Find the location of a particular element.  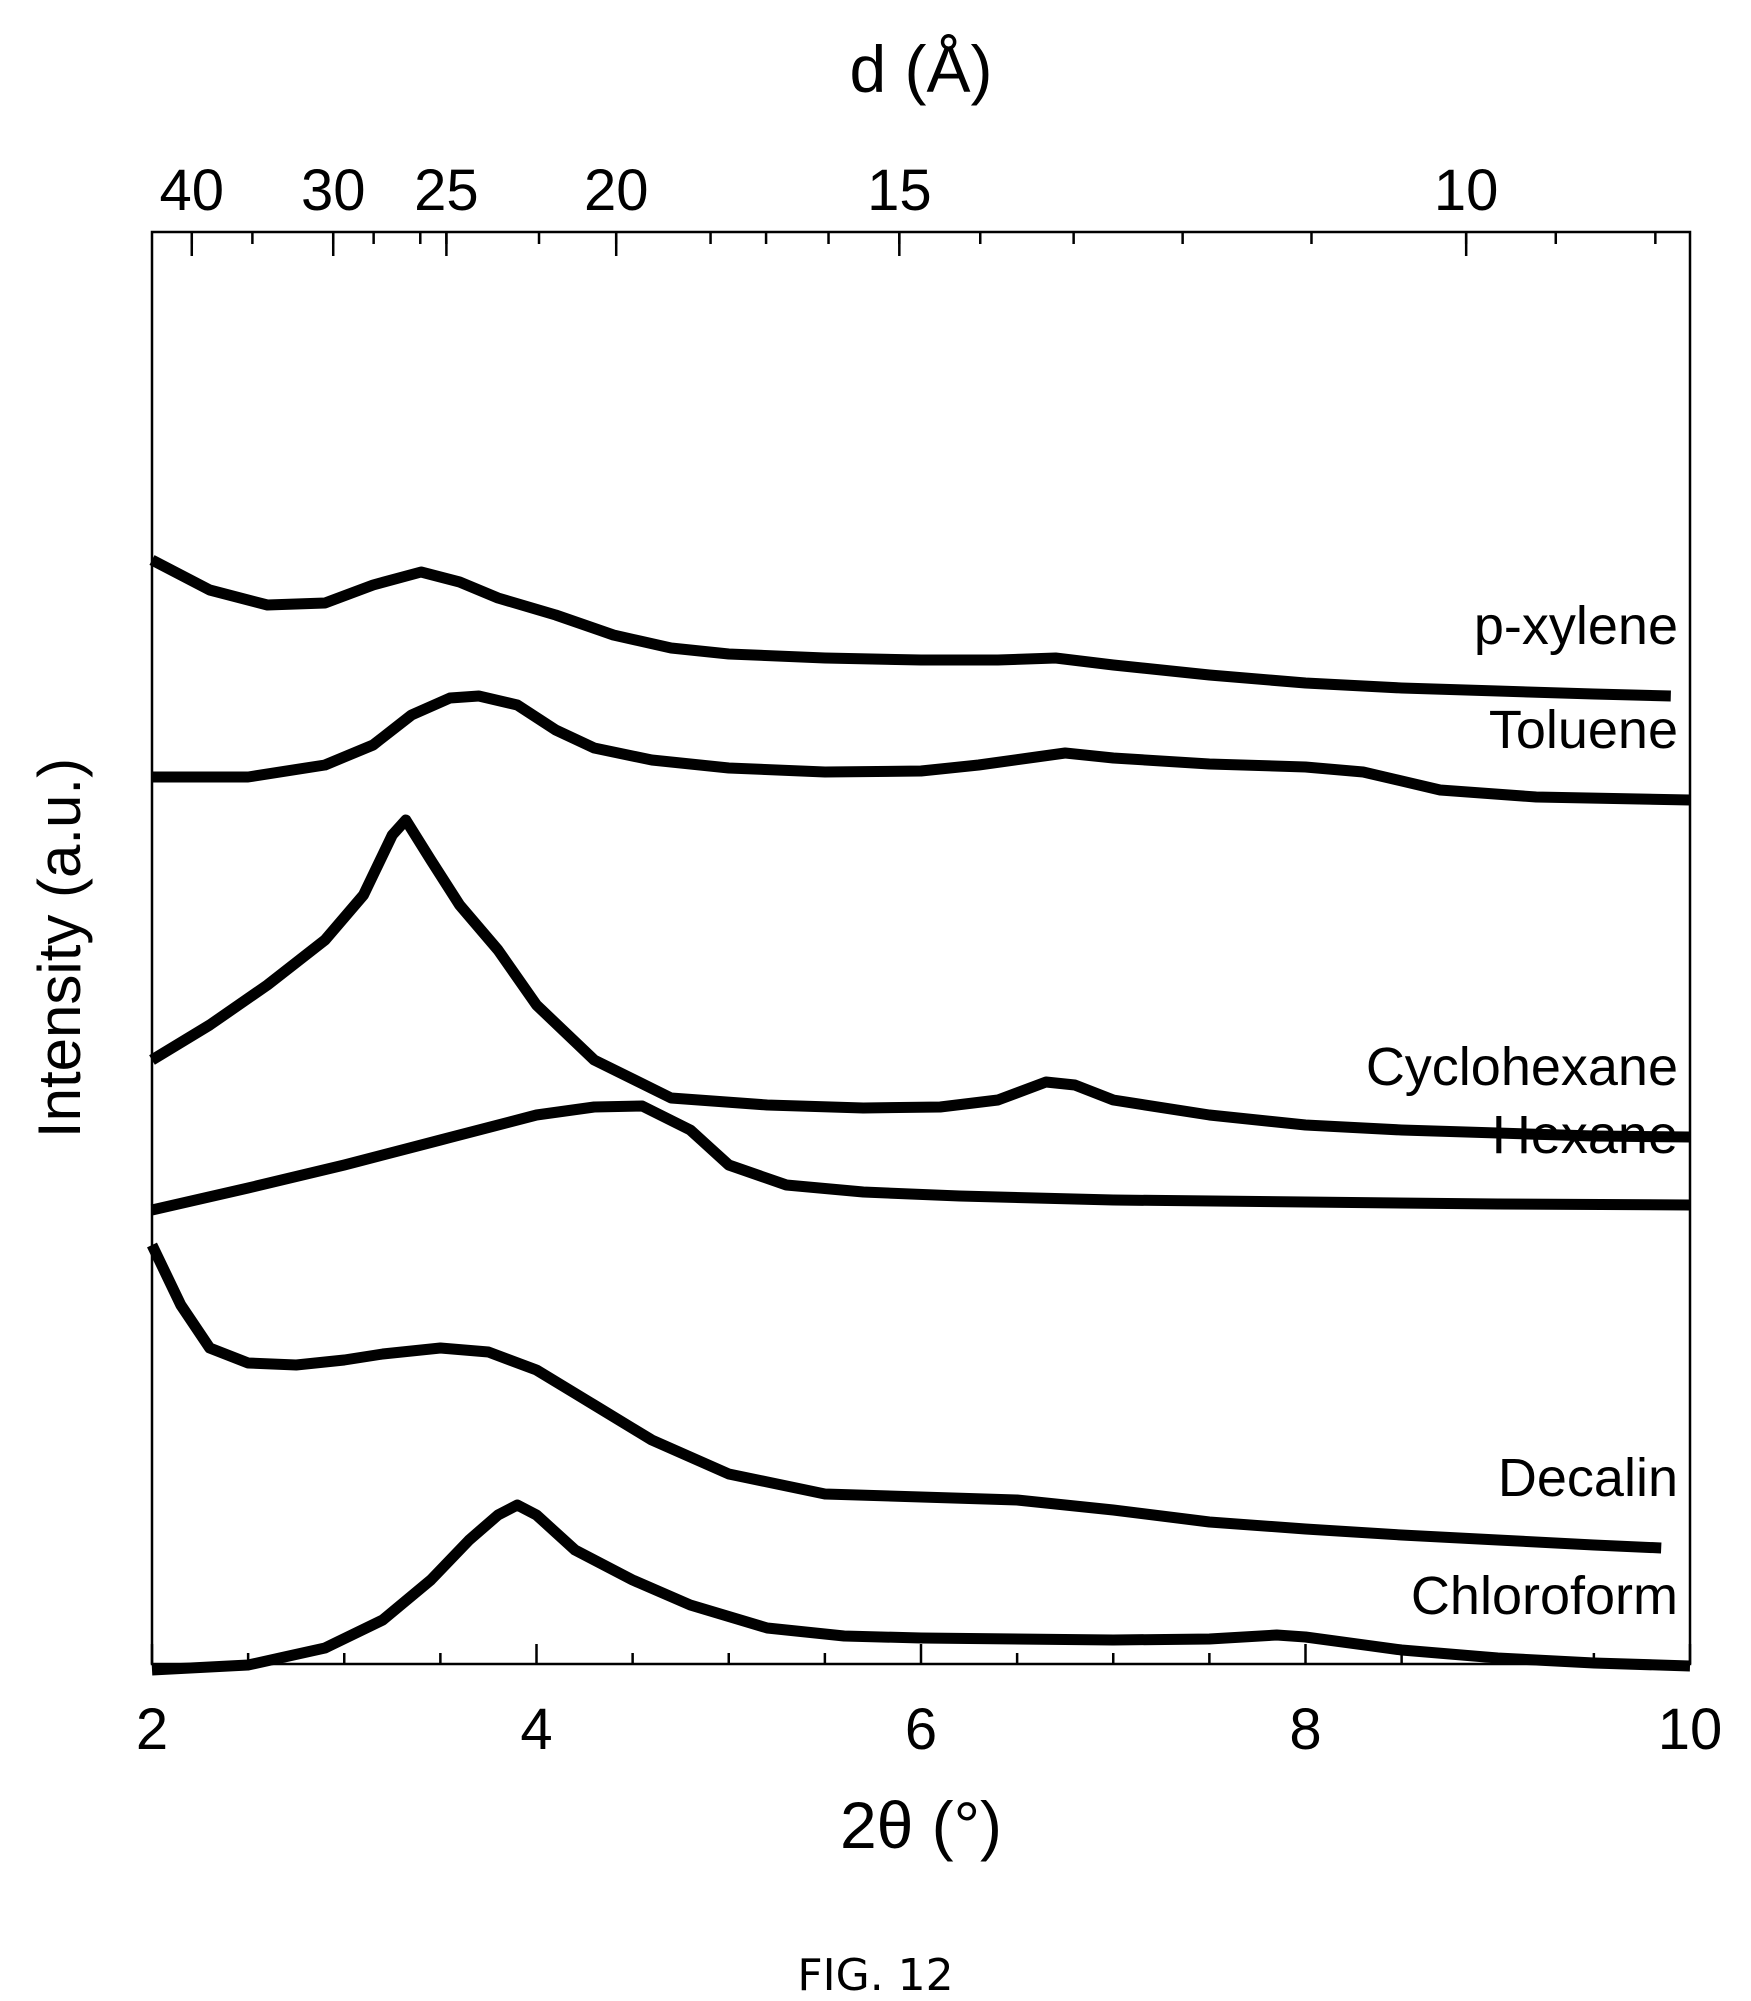

series-label: Decalin is located at coordinates (1588, 1478).